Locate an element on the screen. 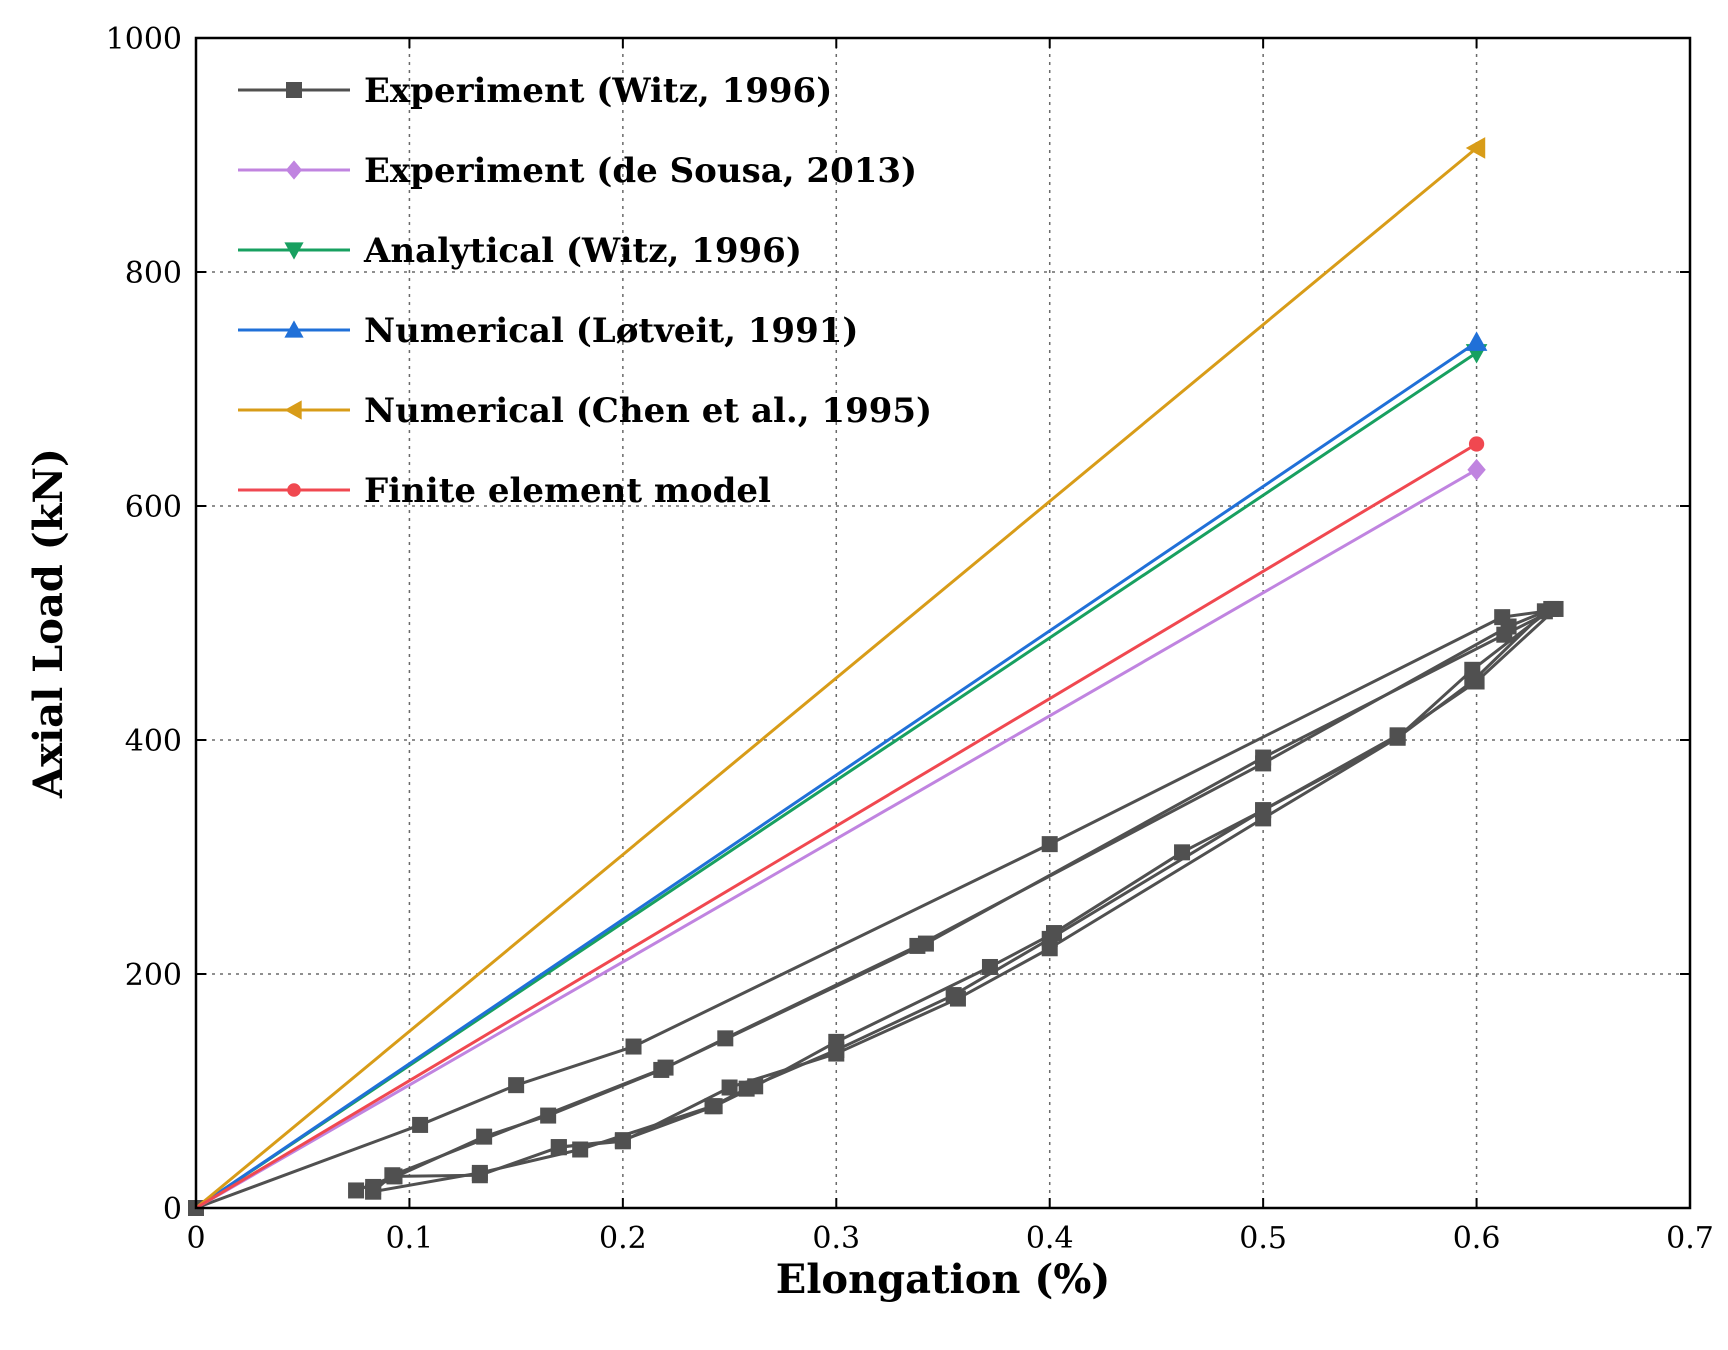 The width and height of the screenshot is (1728, 1350). legend-item: Numerical (Løtveit, 1991) is located at coordinates (548, 331).